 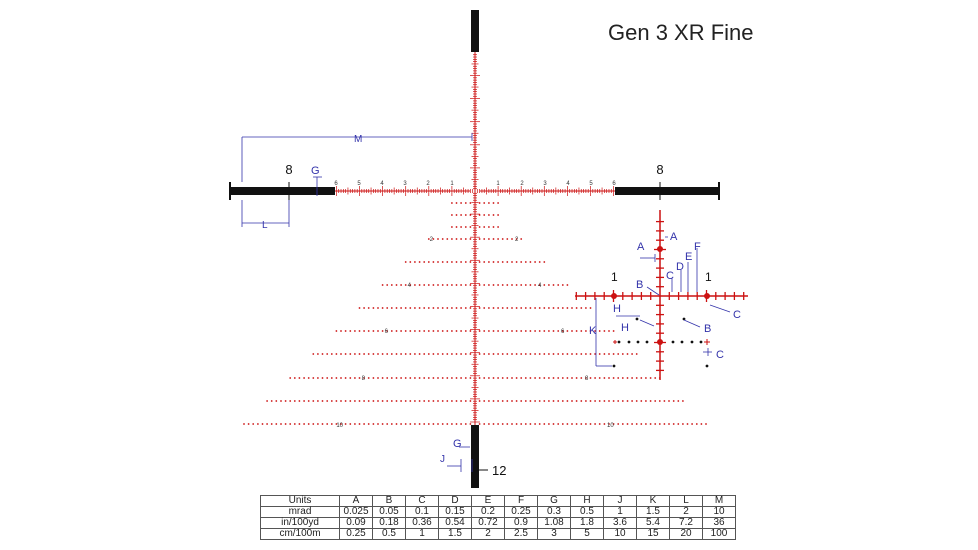 I want to click on table-cell: 5.4, so click(x=653, y=523).